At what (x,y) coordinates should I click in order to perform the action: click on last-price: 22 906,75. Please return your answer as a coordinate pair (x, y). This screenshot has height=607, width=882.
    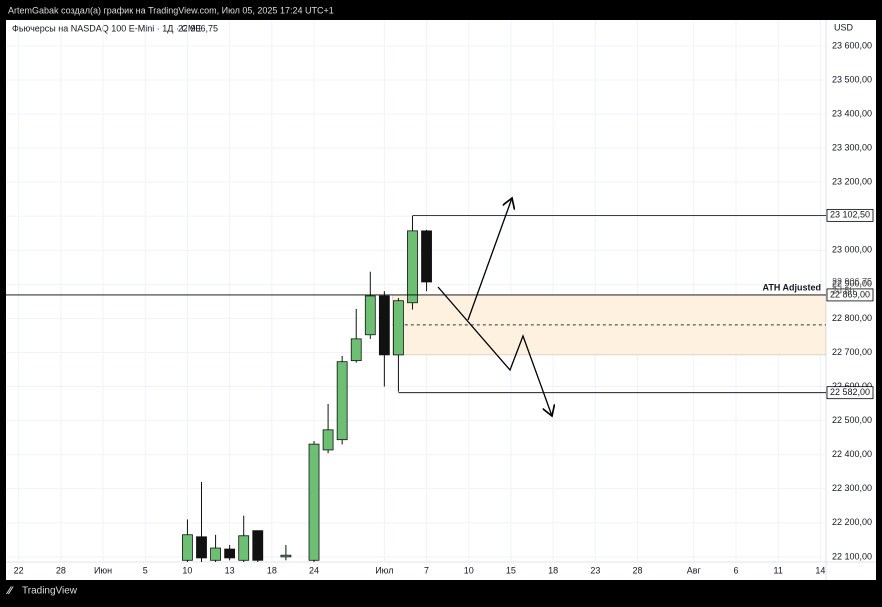
    Looking at the image, I should click on (852, 281).